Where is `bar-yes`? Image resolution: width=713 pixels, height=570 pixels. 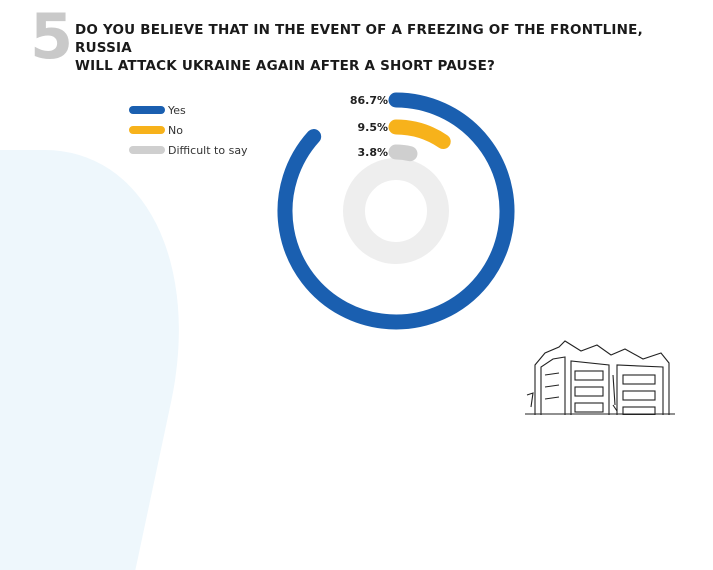 bar-yes is located at coordinates (396, 211).